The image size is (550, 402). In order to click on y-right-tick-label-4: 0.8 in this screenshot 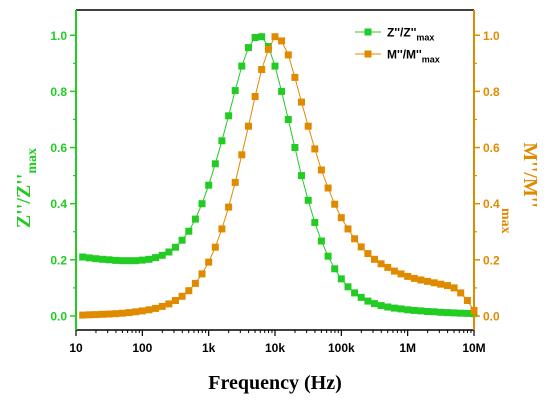, I will do `click(491, 92)`.